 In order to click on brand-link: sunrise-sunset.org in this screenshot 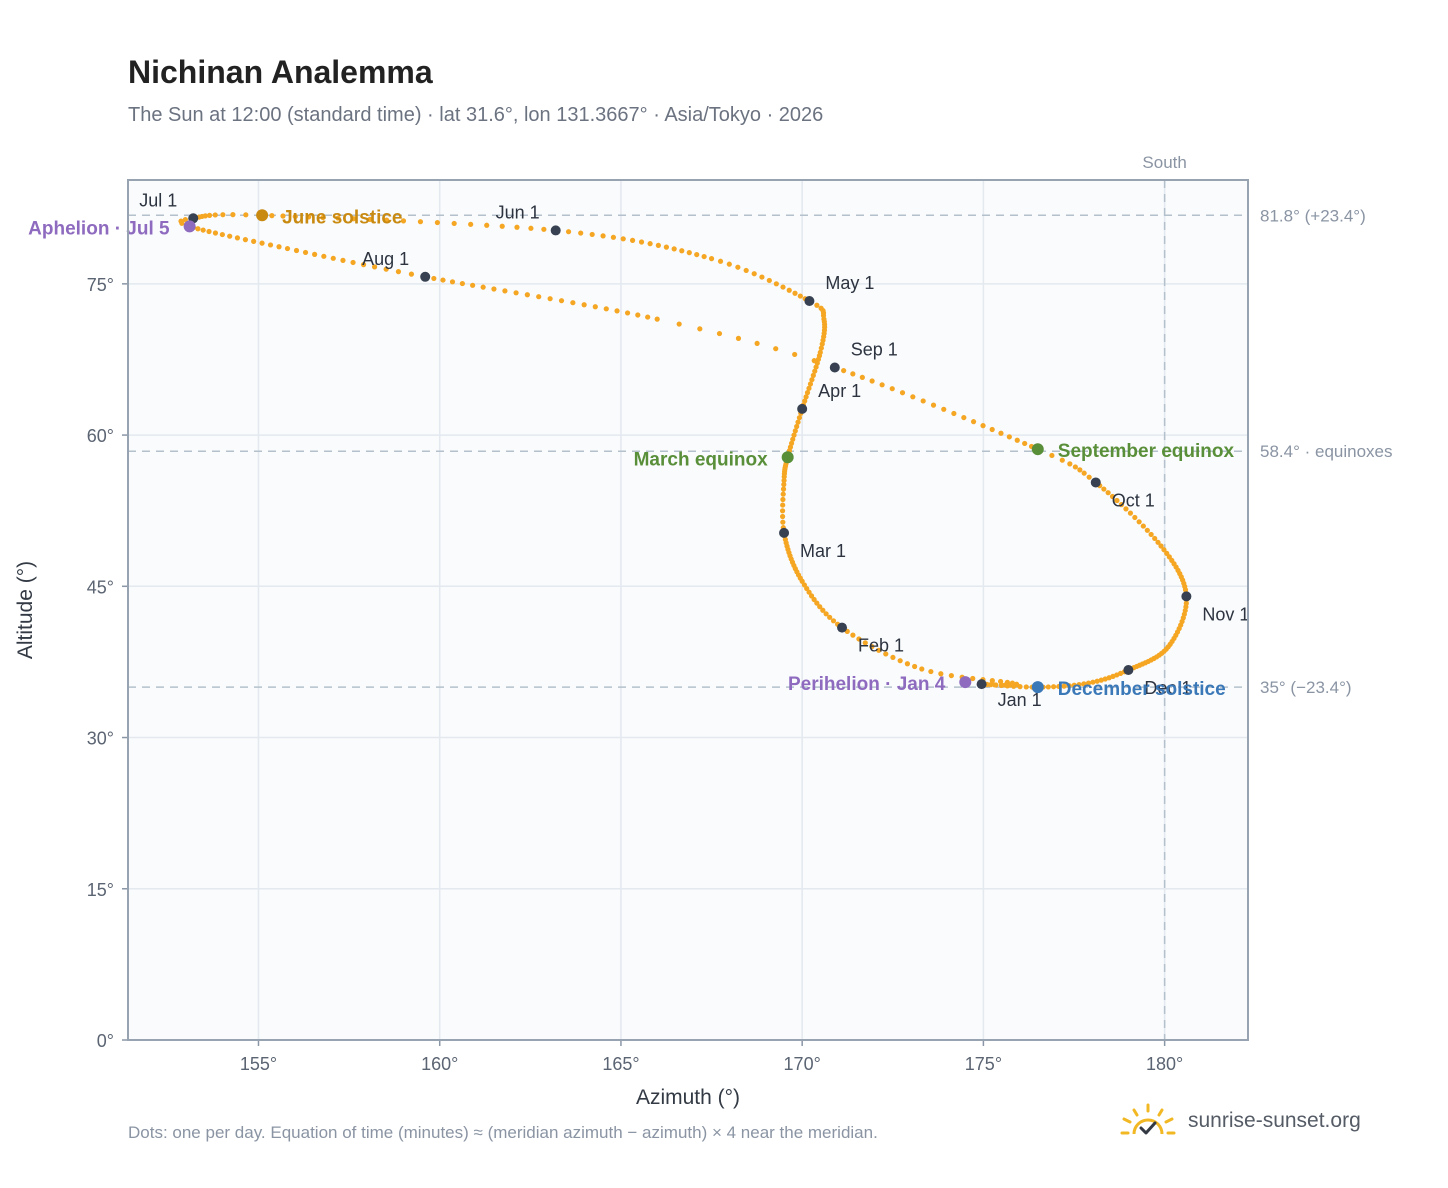, I will do `click(1274, 1120)`.